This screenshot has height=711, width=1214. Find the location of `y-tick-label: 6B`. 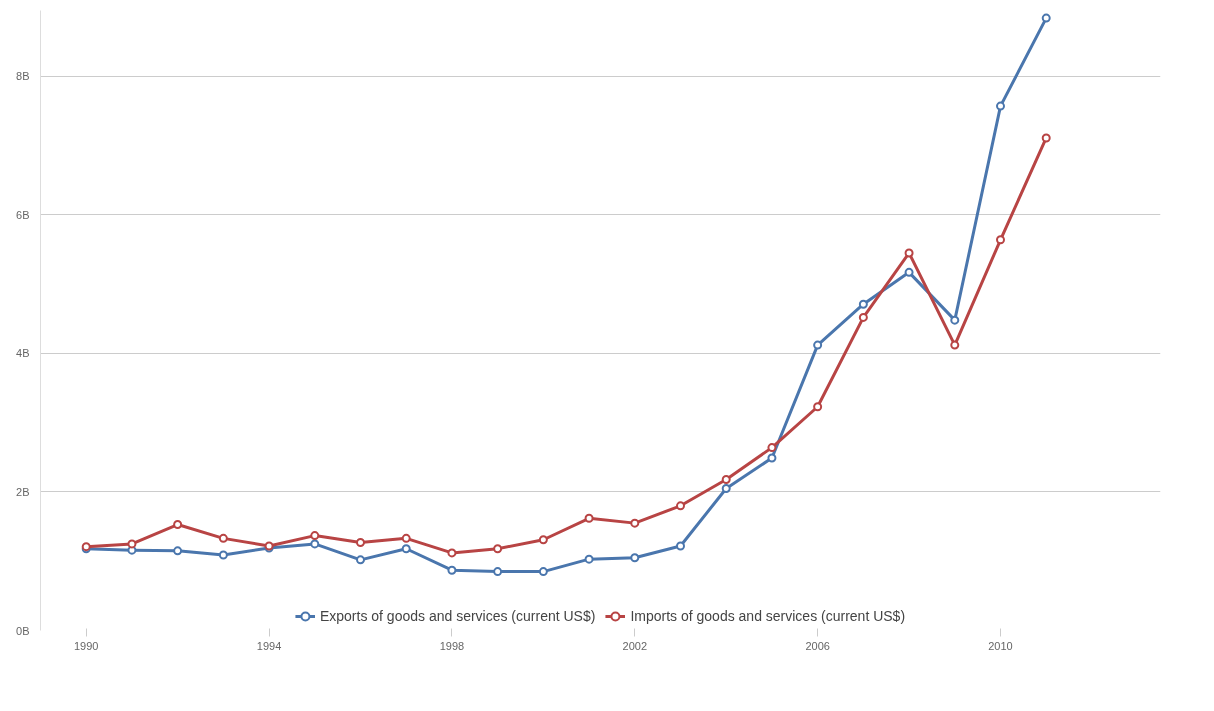

y-tick-label: 6B is located at coordinates (23, 214).